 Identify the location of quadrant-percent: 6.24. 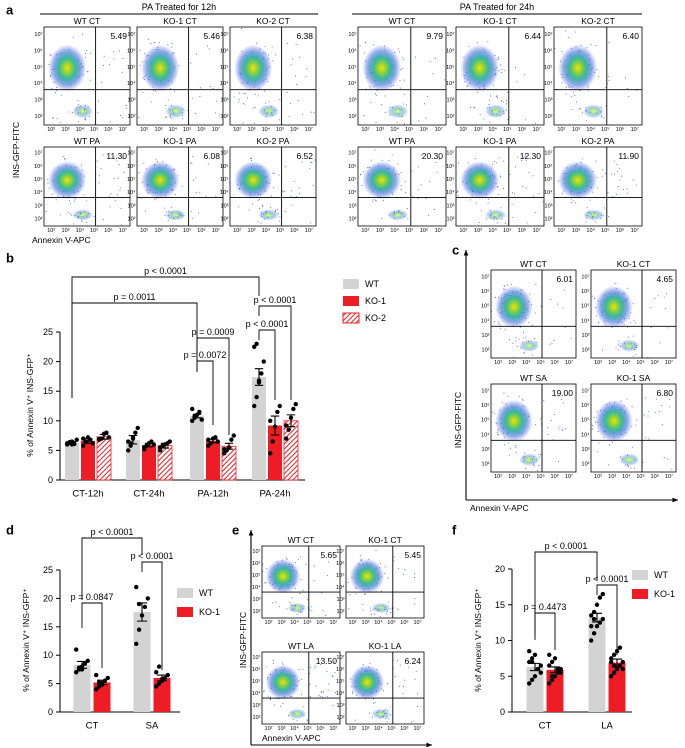
(412, 661).